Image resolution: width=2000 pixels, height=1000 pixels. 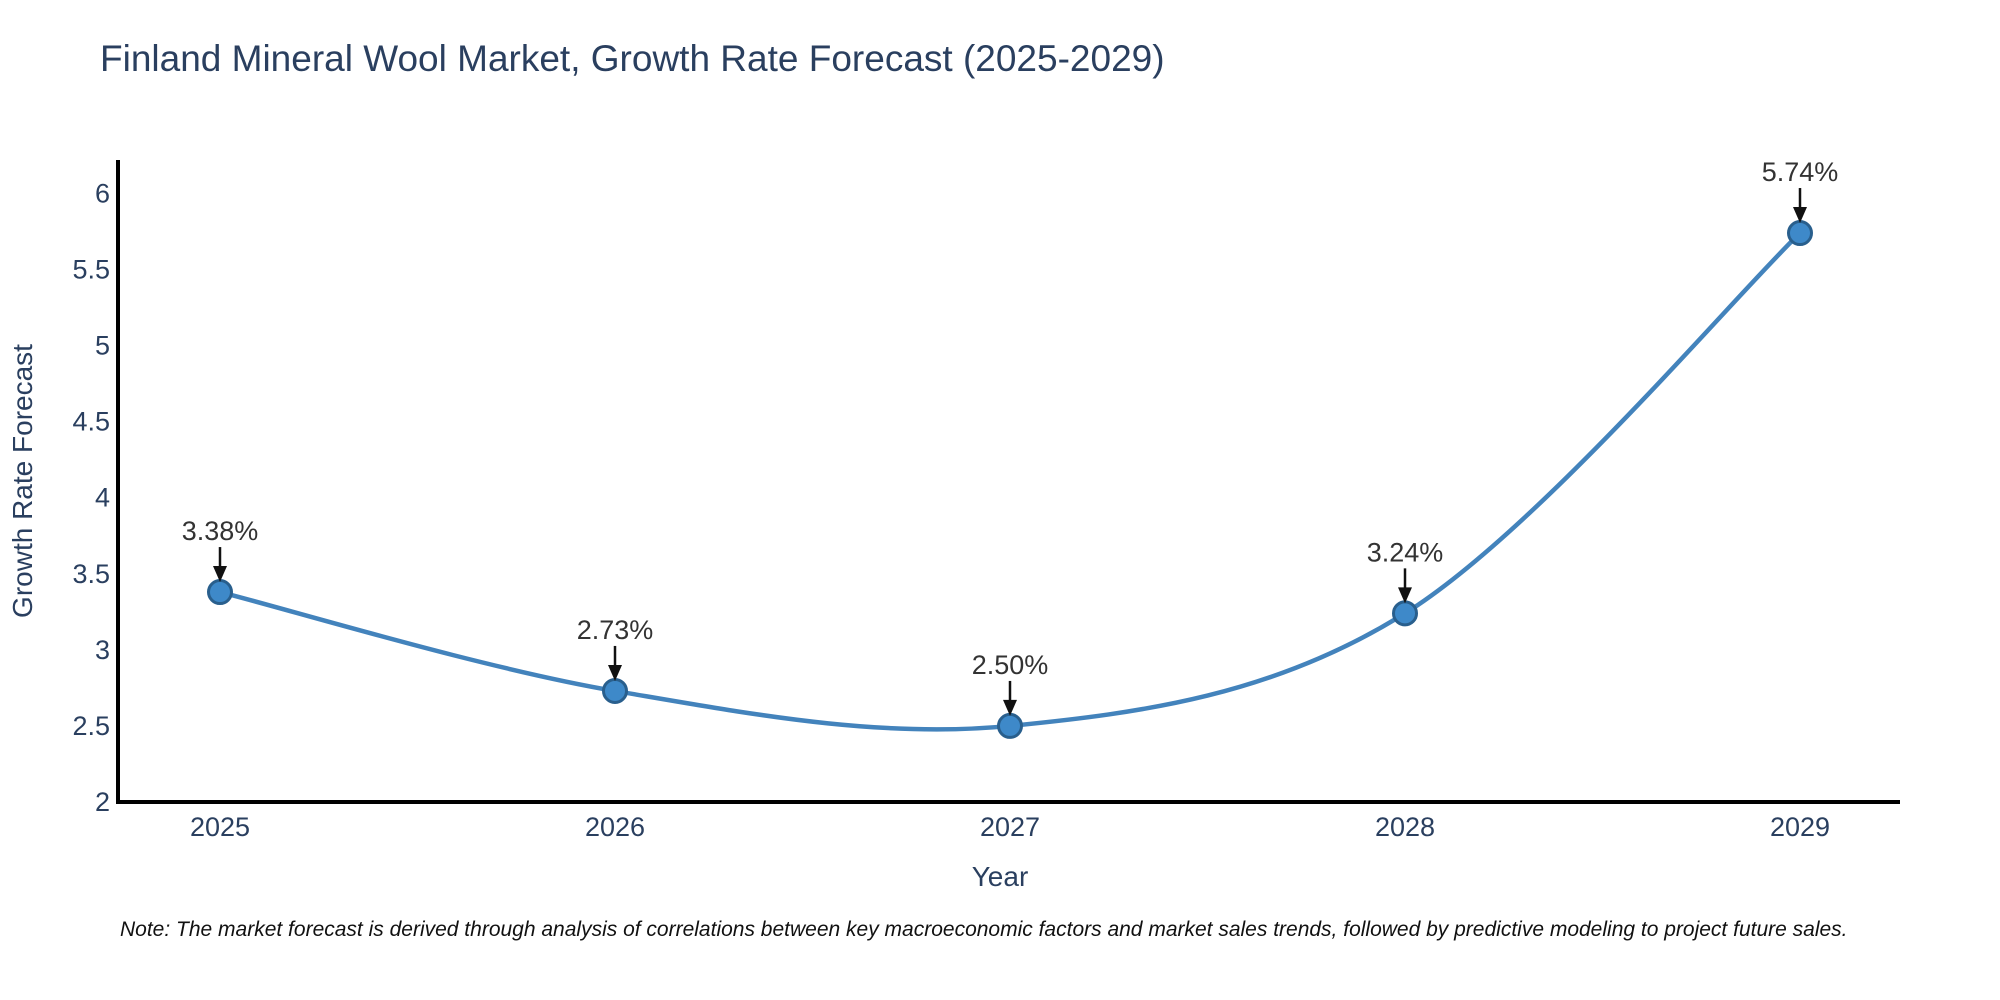 What do you see at coordinates (91, 270) in the screenshot?
I see `y-tick-label: 5.5` at bounding box center [91, 270].